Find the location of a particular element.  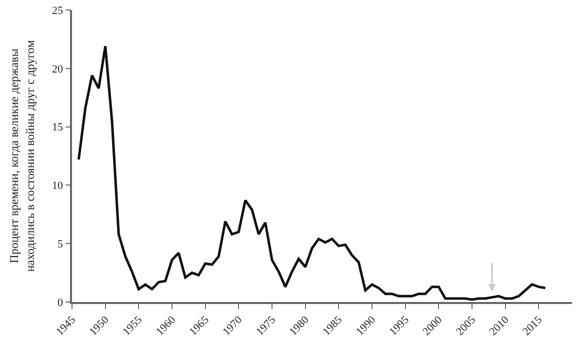

y-axis-title: Процент времени, когда великие державы находились в состоянии войны друг с другом is located at coordinates (22, 156).